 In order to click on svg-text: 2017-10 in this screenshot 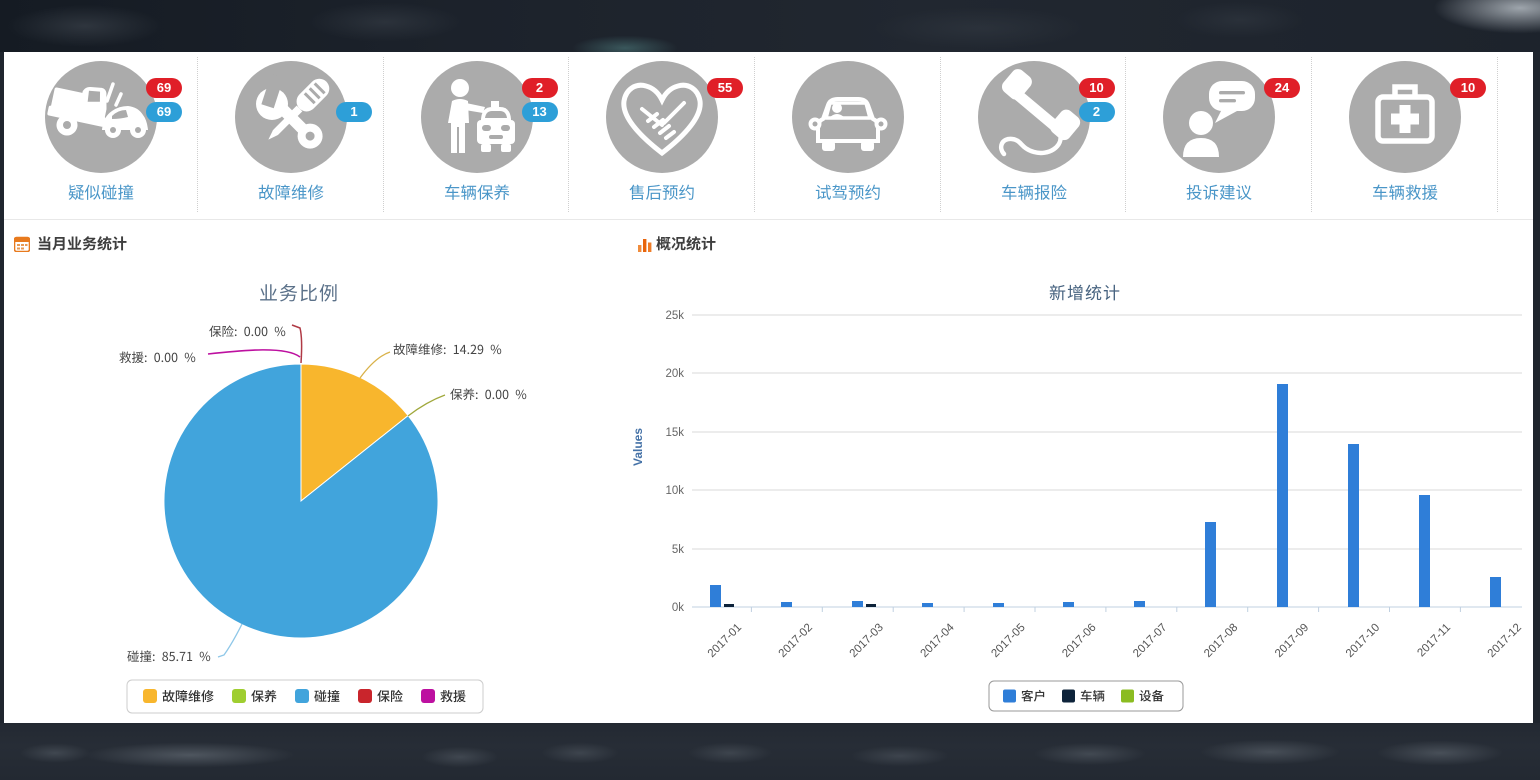, I will do `click(1363, 641)`.